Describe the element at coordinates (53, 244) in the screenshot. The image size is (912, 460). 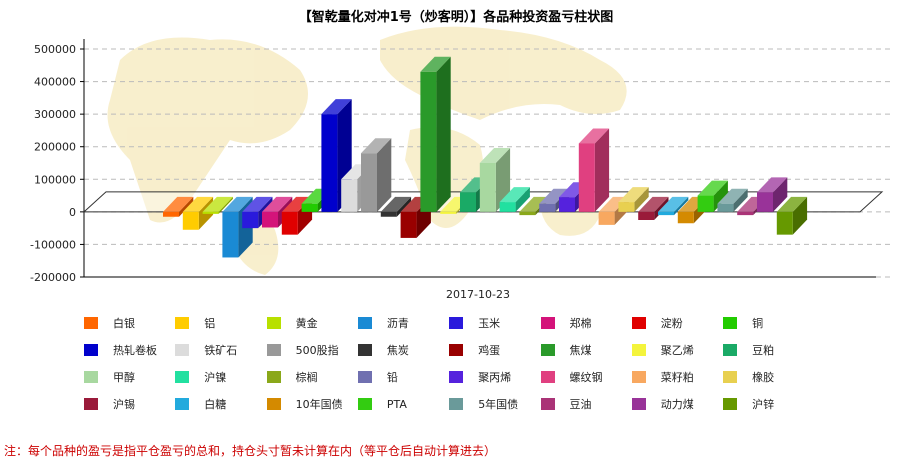
I see `y-tick-label: -100000` at that location.